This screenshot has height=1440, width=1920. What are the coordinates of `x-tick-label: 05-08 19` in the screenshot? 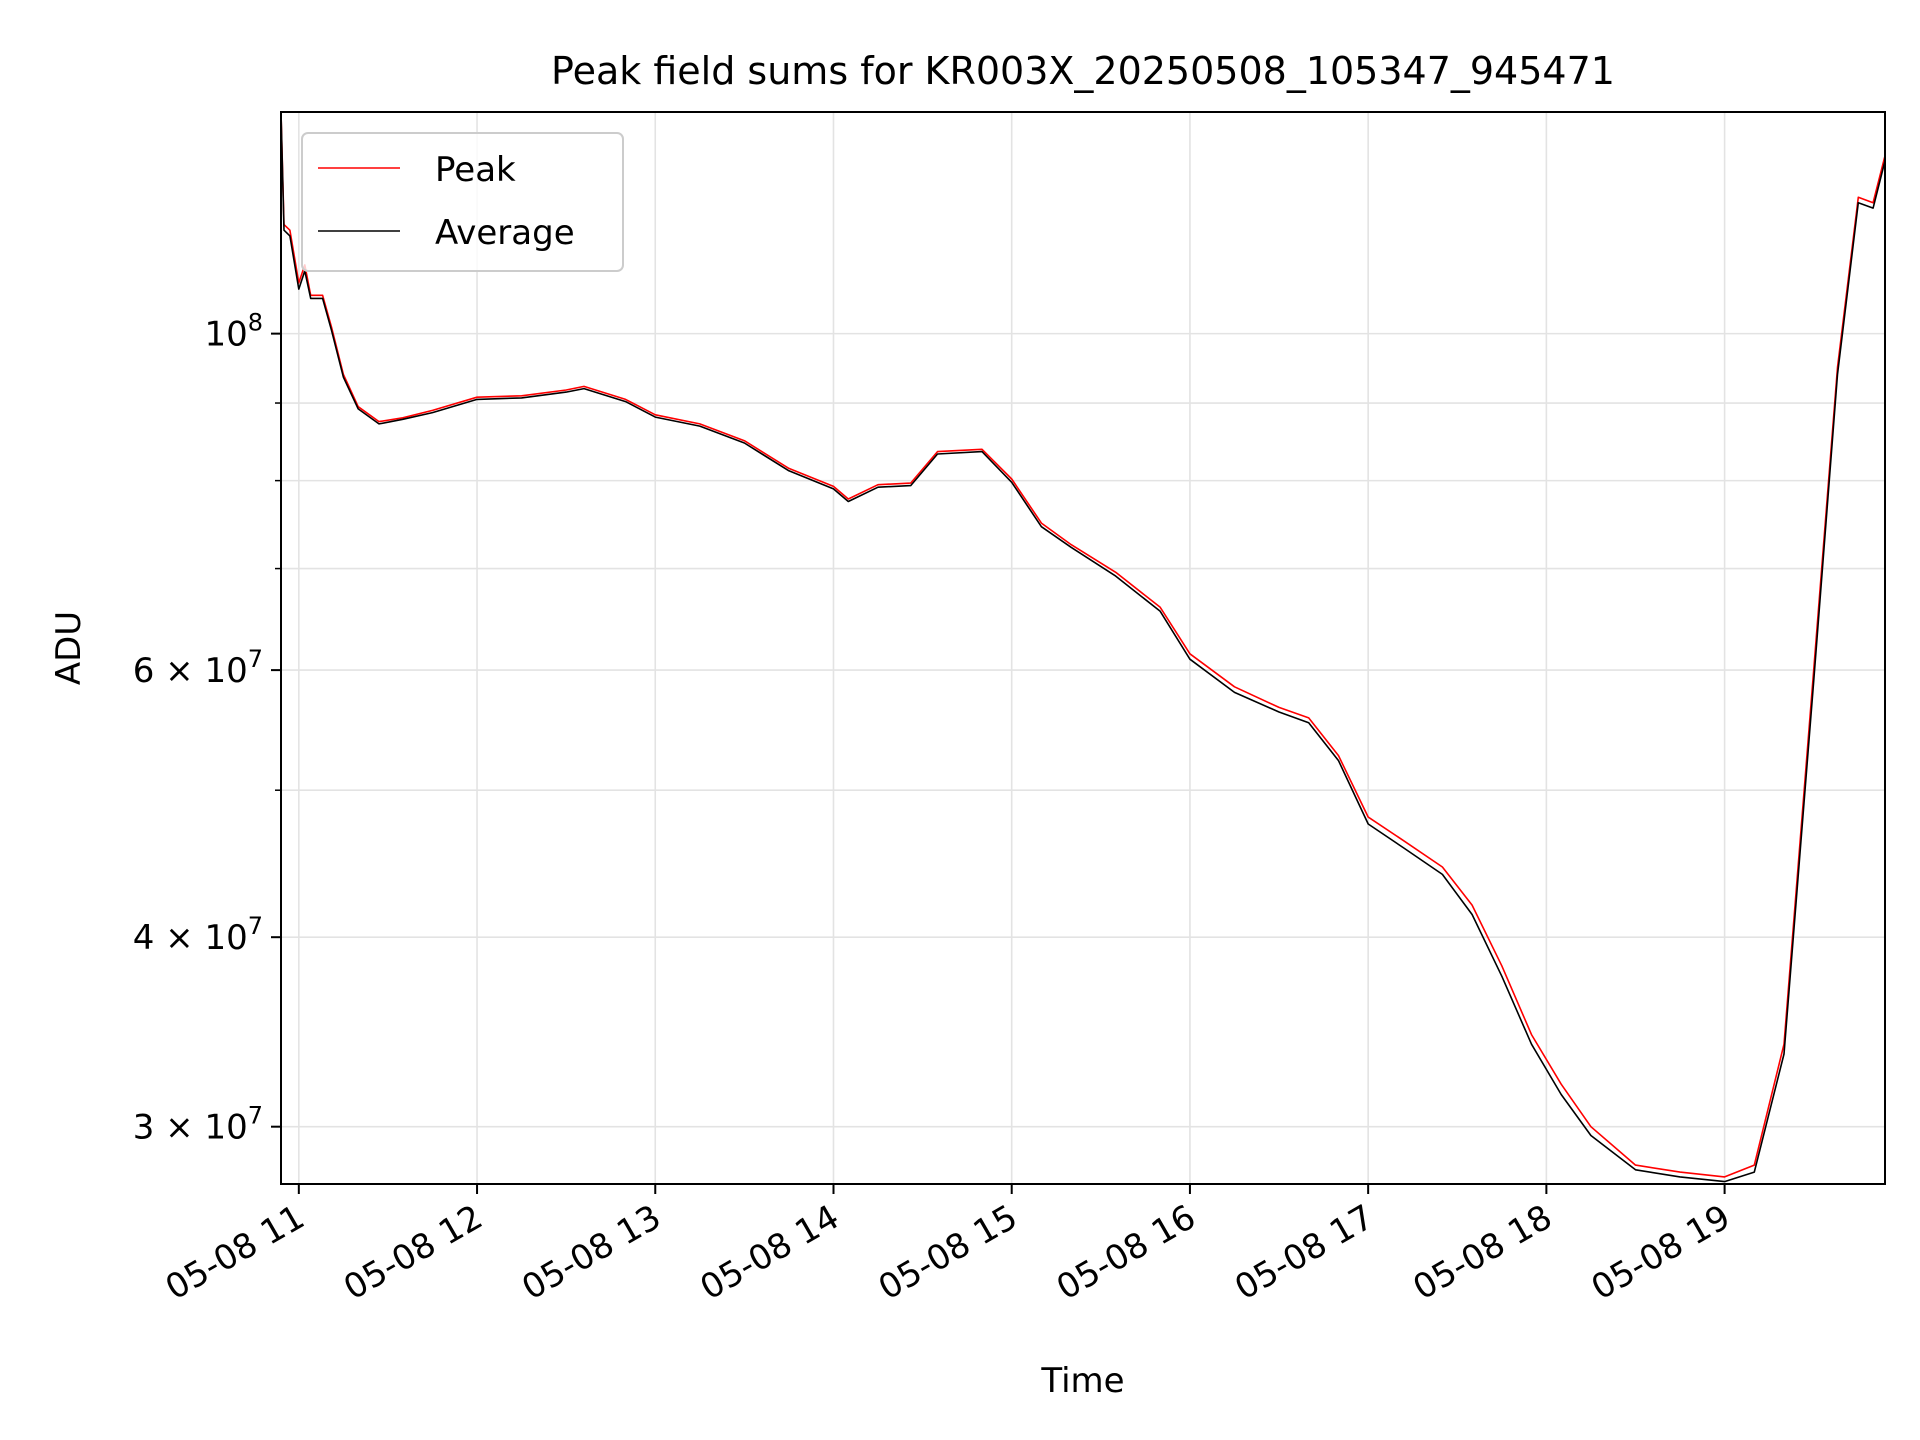 It's located at (1661, 1252).